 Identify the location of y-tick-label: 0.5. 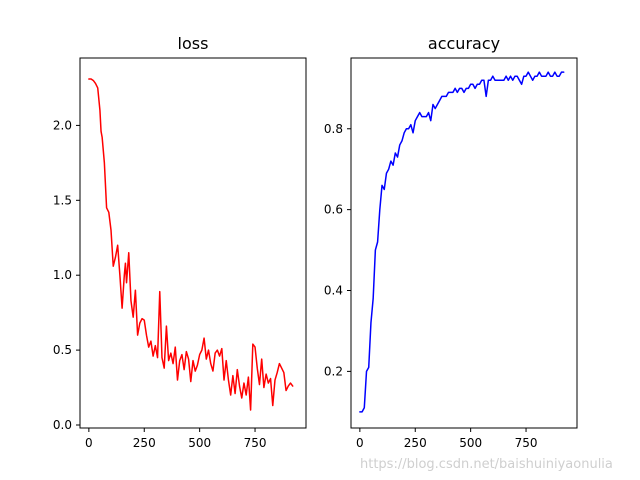
(62, 350).